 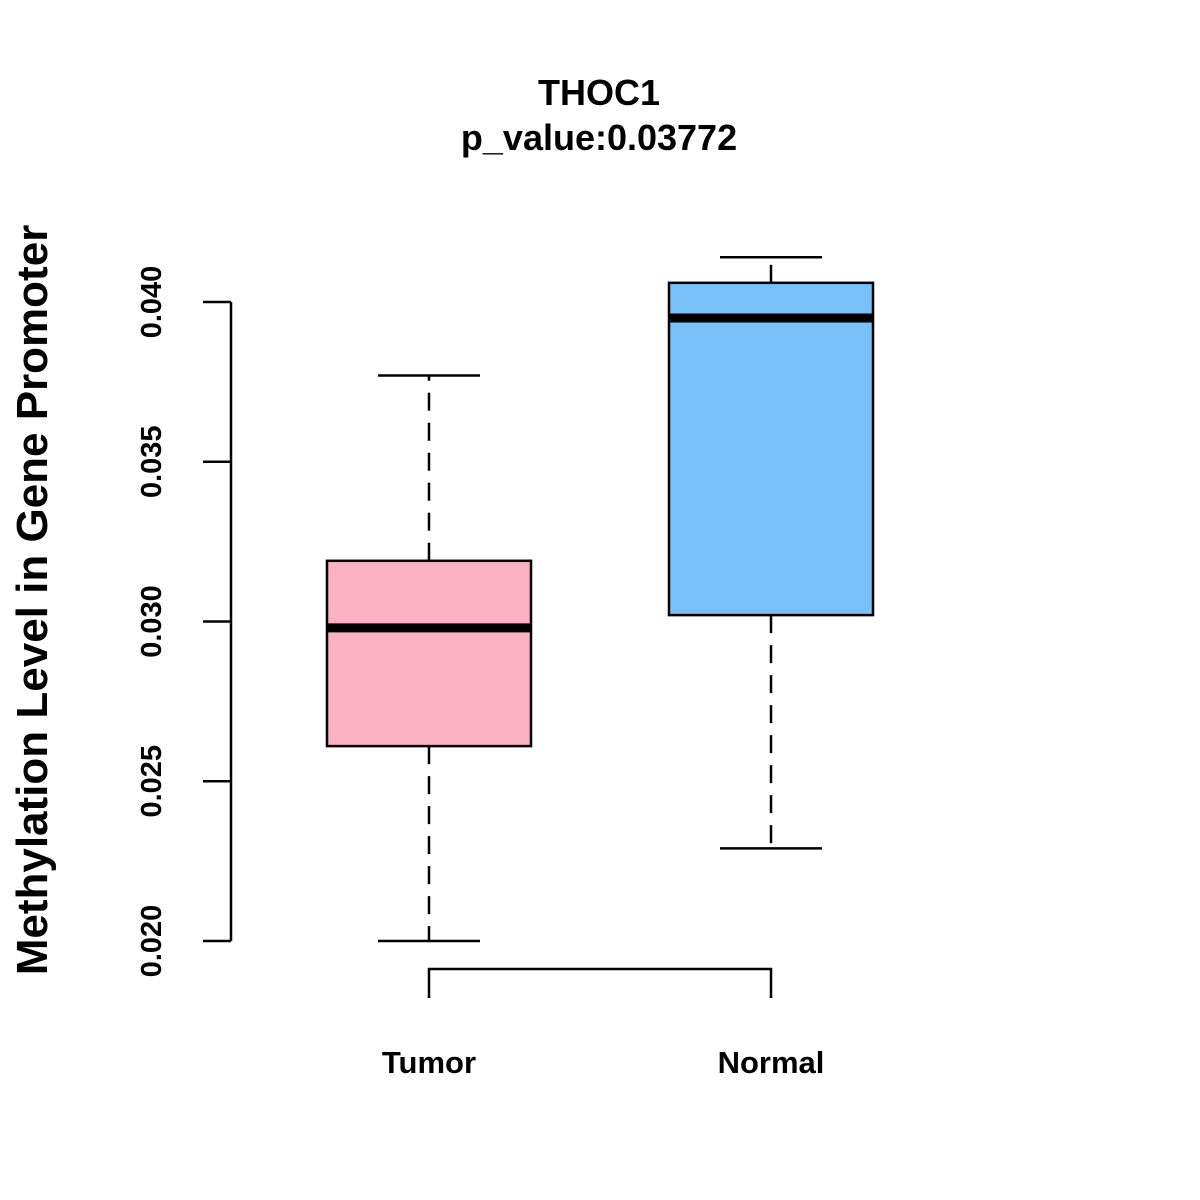 I want to click on y-tick-label: 0.020, so click(x=152, y=941).